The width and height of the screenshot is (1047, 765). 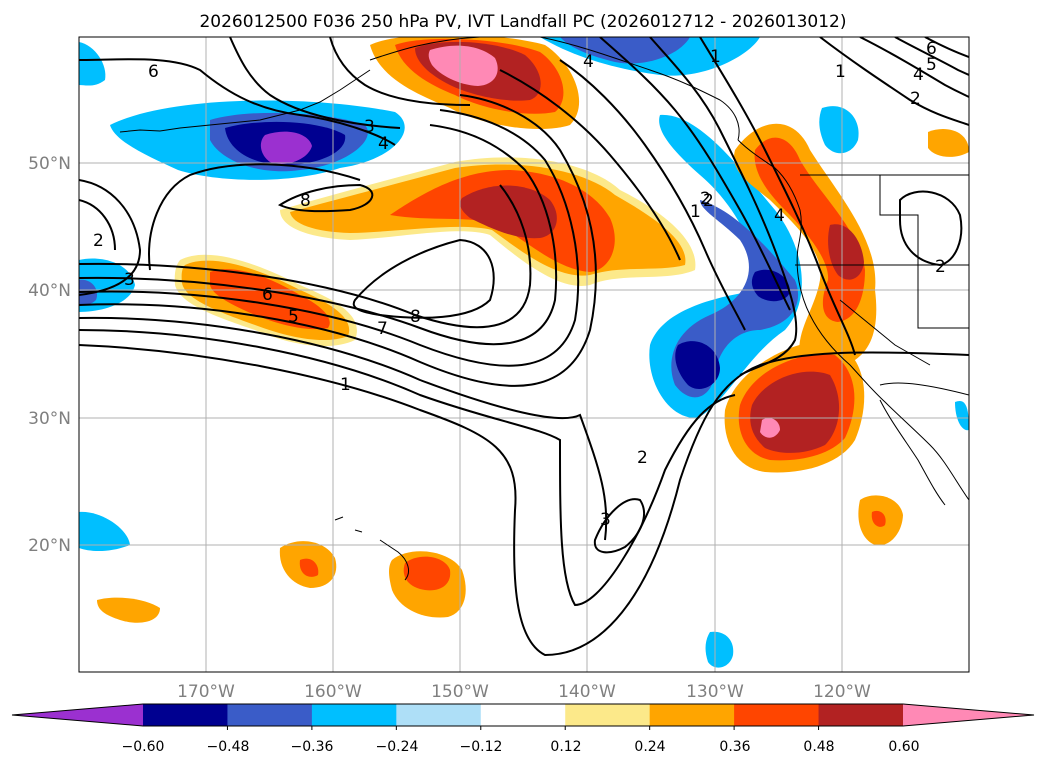 What do you see at coordinates (842, 692) in the screenshot?
I see `lon-tick-label: 120°W` at bounding box center [842, 692].